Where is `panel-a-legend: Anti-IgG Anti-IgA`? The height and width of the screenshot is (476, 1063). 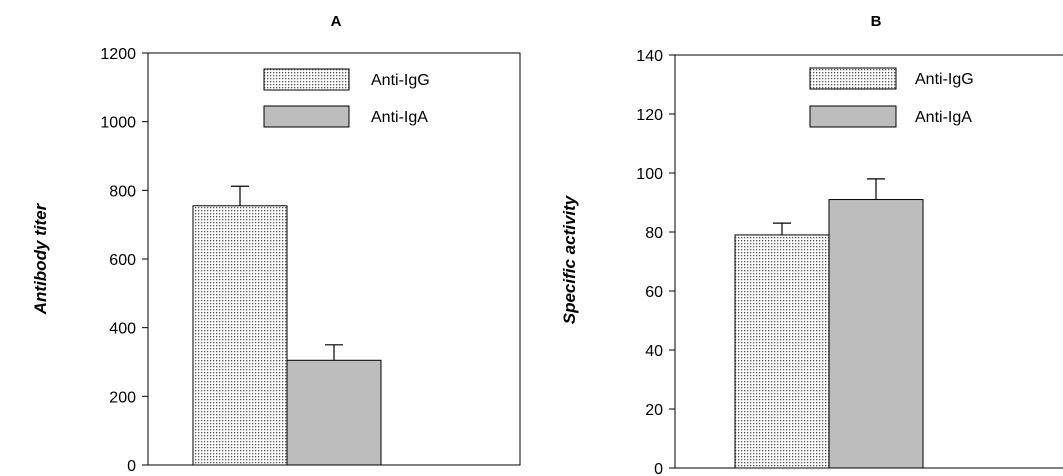
panel-a-legend: Anti-IgG Anti-IgA is located at coordinates (346, 98).